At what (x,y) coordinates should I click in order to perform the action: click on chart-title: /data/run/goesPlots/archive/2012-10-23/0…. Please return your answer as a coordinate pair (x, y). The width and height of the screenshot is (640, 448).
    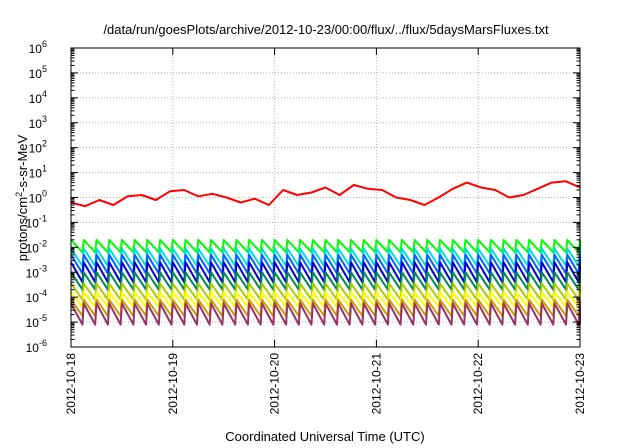
    Looking at the image, I should click on (326, 29).